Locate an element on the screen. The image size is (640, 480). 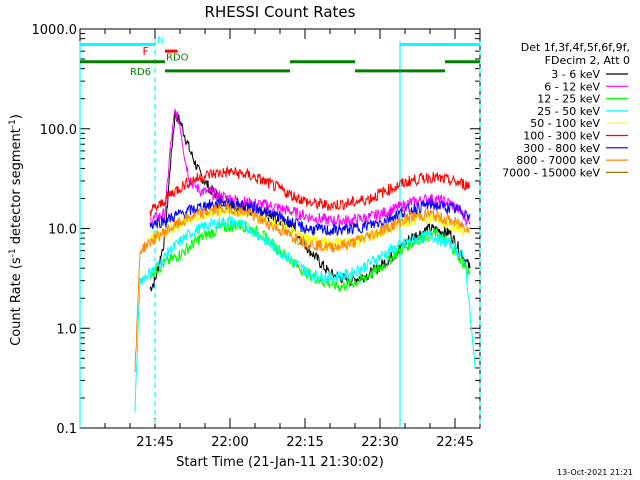
footer-timestamp: 13-Oct-2021 21:21 is located at coordinates (595, 472).